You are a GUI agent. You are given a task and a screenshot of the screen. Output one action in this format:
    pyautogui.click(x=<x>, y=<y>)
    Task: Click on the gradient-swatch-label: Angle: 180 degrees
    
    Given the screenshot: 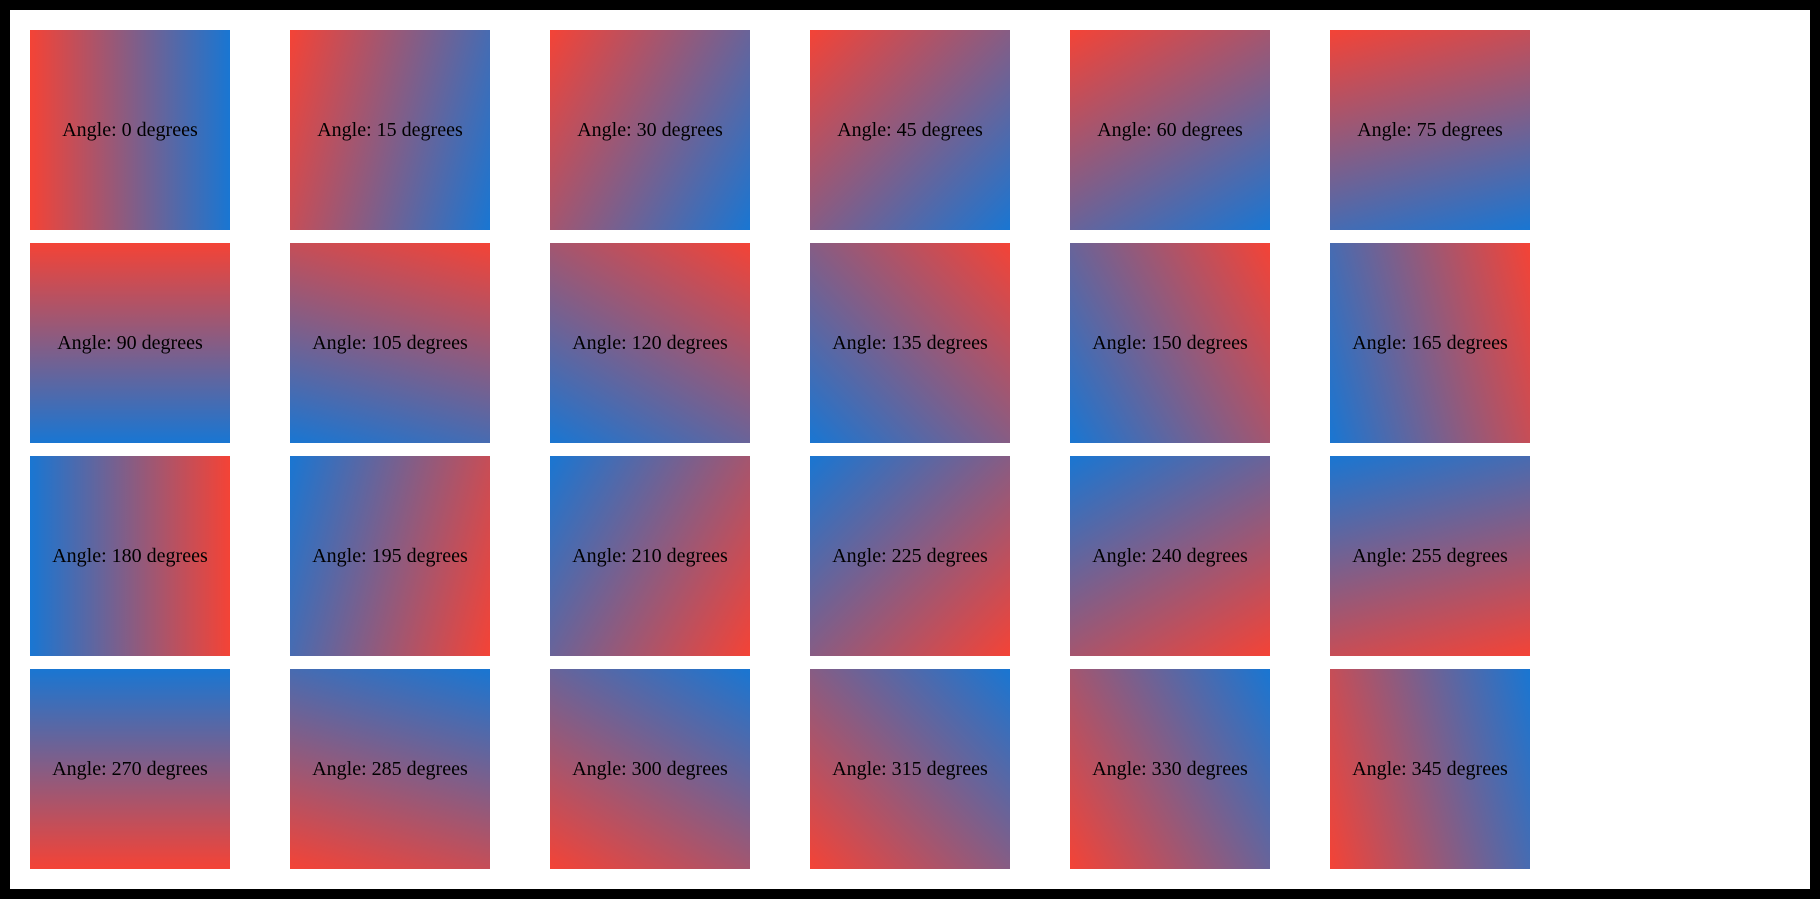 What is the action you would take?
    pyautogui.click(x=130, y=555)
    